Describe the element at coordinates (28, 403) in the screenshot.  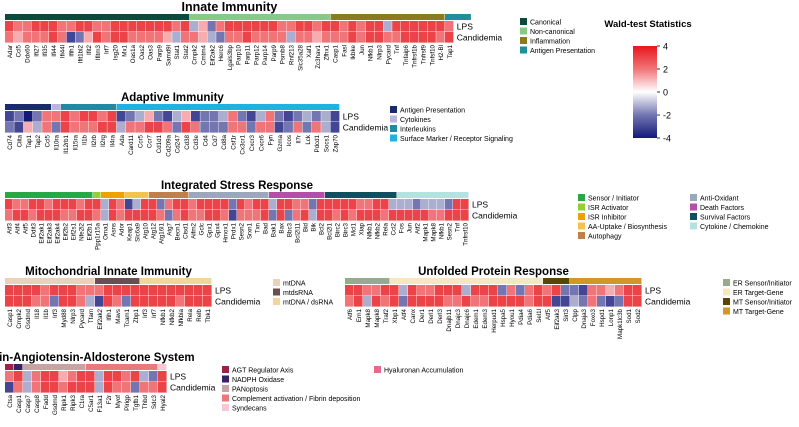
I see `gene-label: Casp7` at that location.